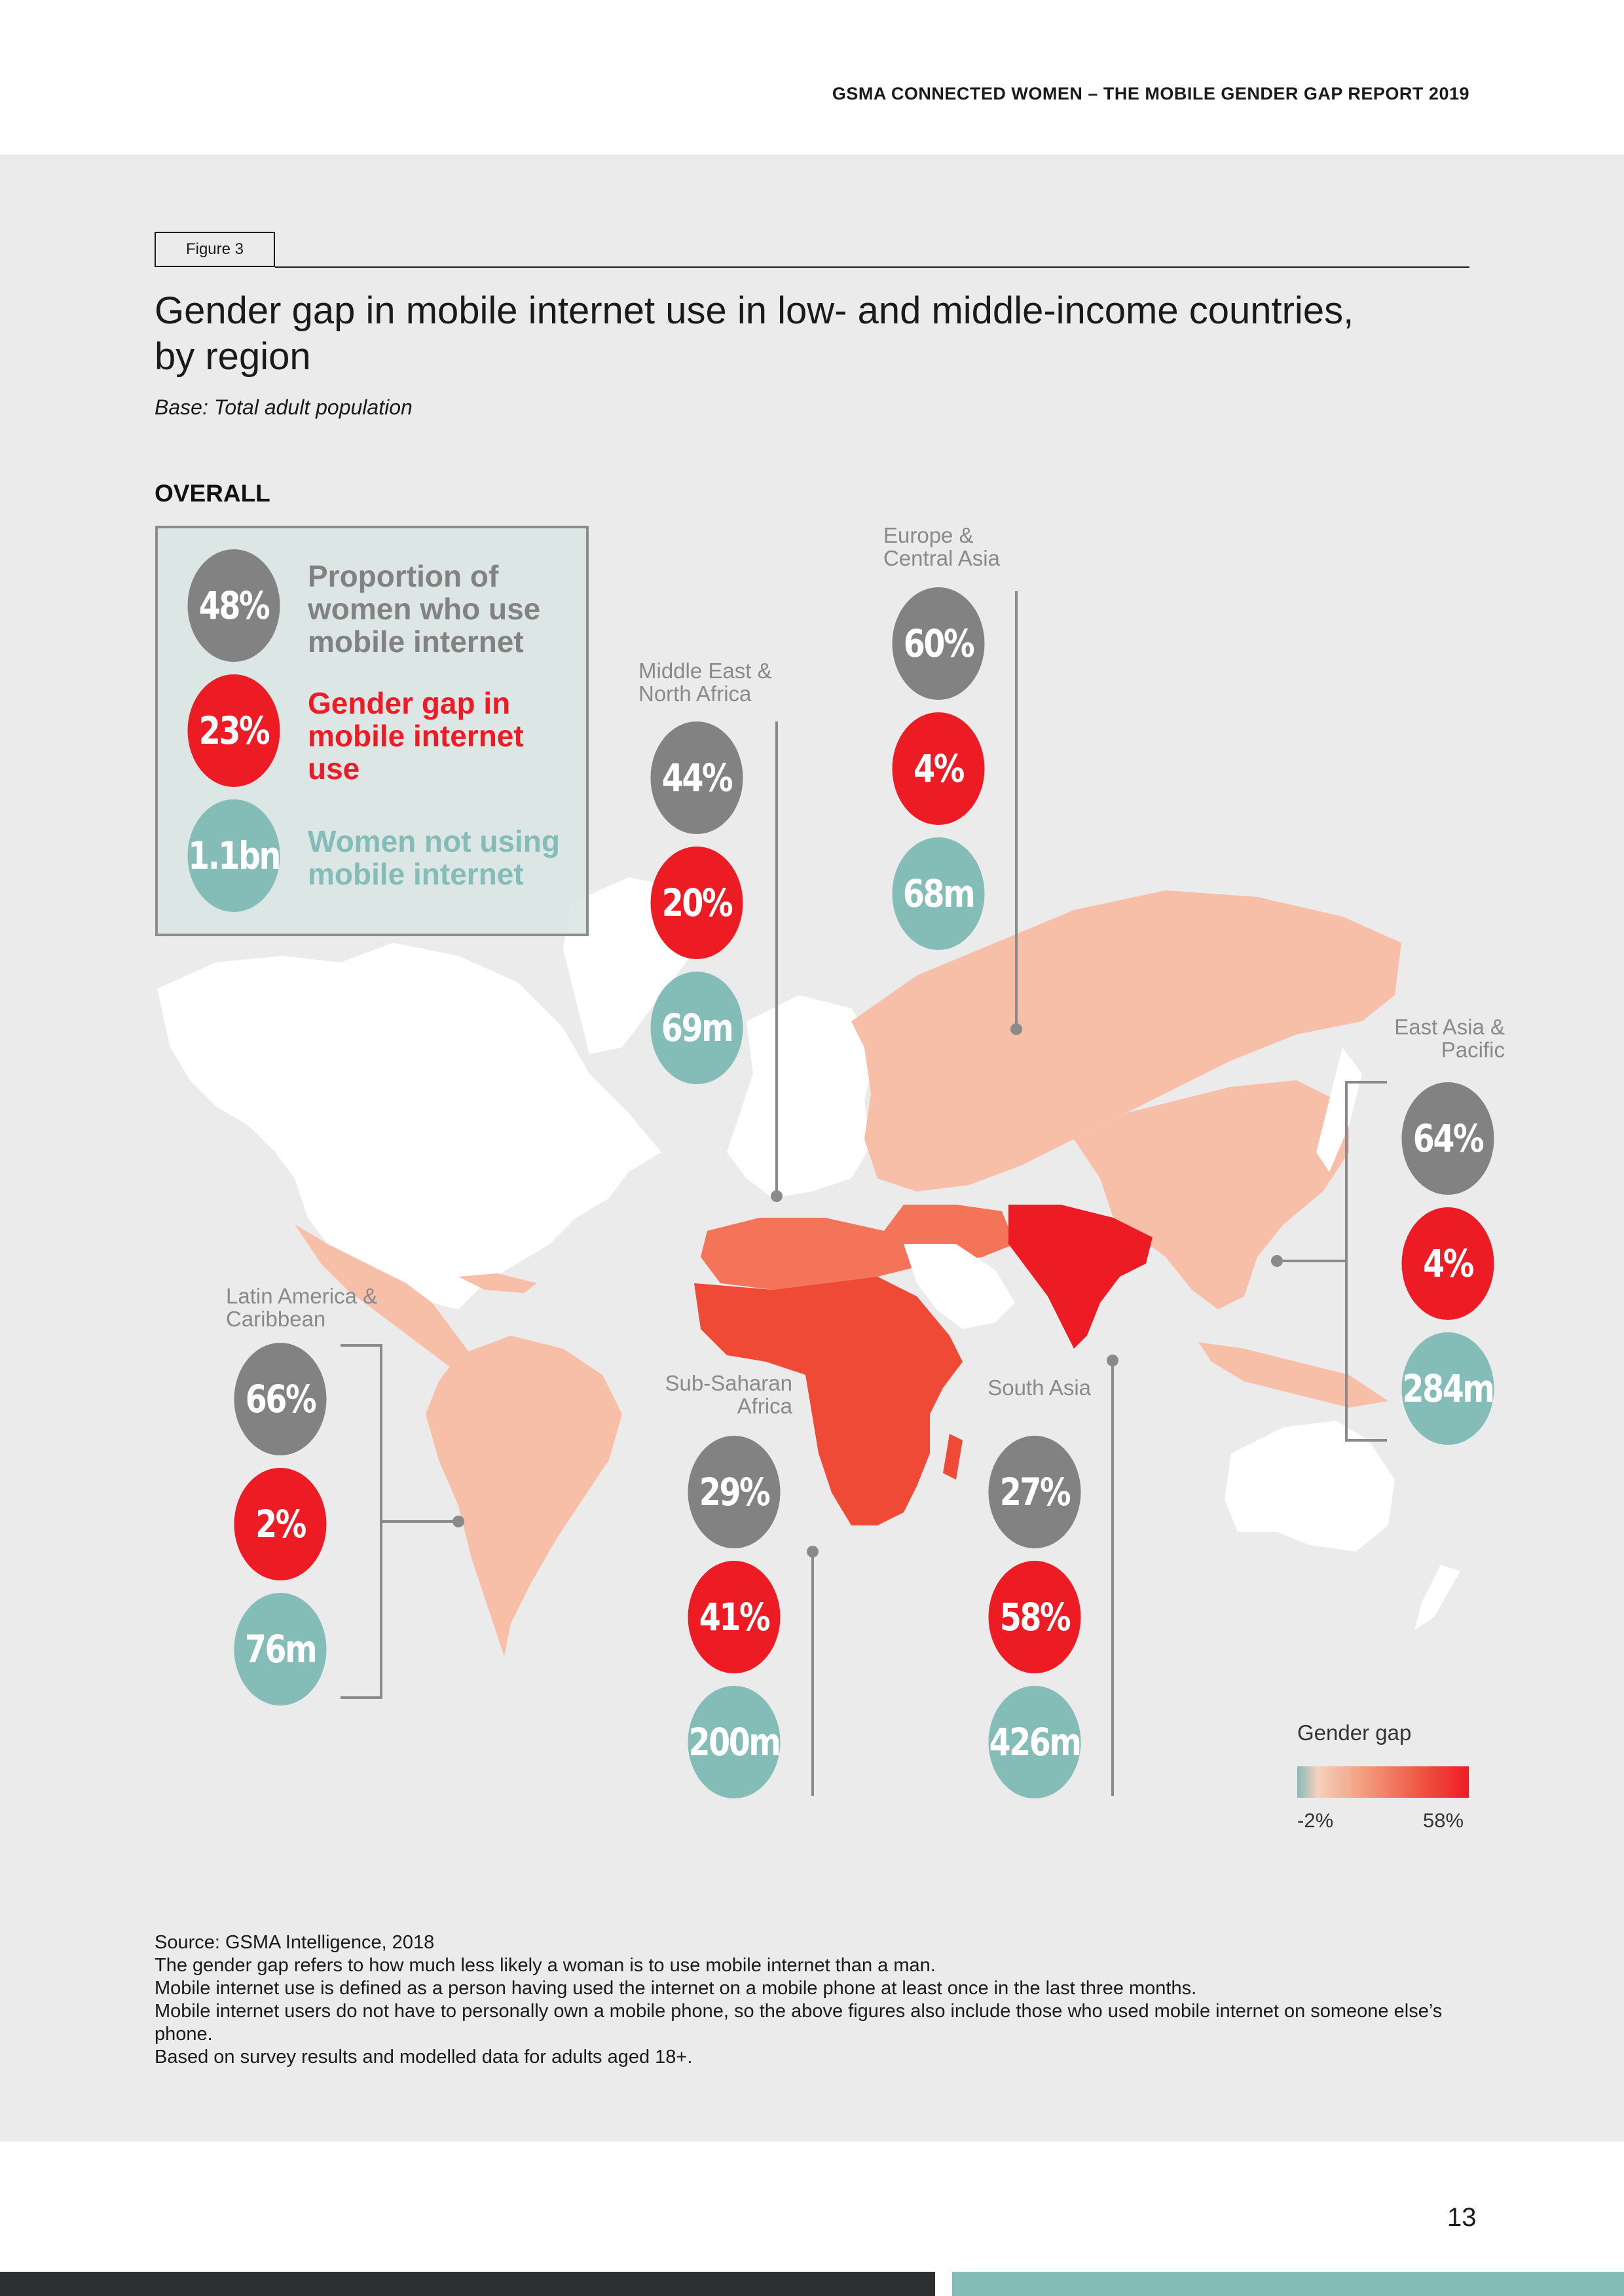 The image size is (1624, 2296). Describe the element at coordinates (953, 1457) in the screenshot. I see `map-madagascar` at that location.